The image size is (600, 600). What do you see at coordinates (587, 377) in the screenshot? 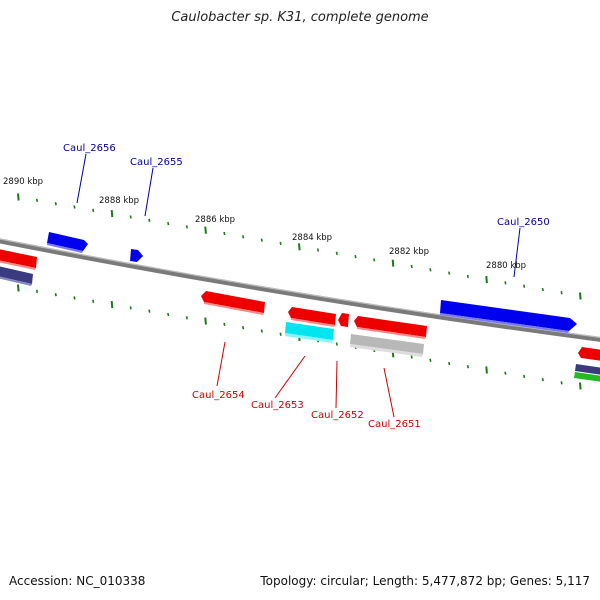
I see `gene-green-right-edge` at bounding box center [587, 377].